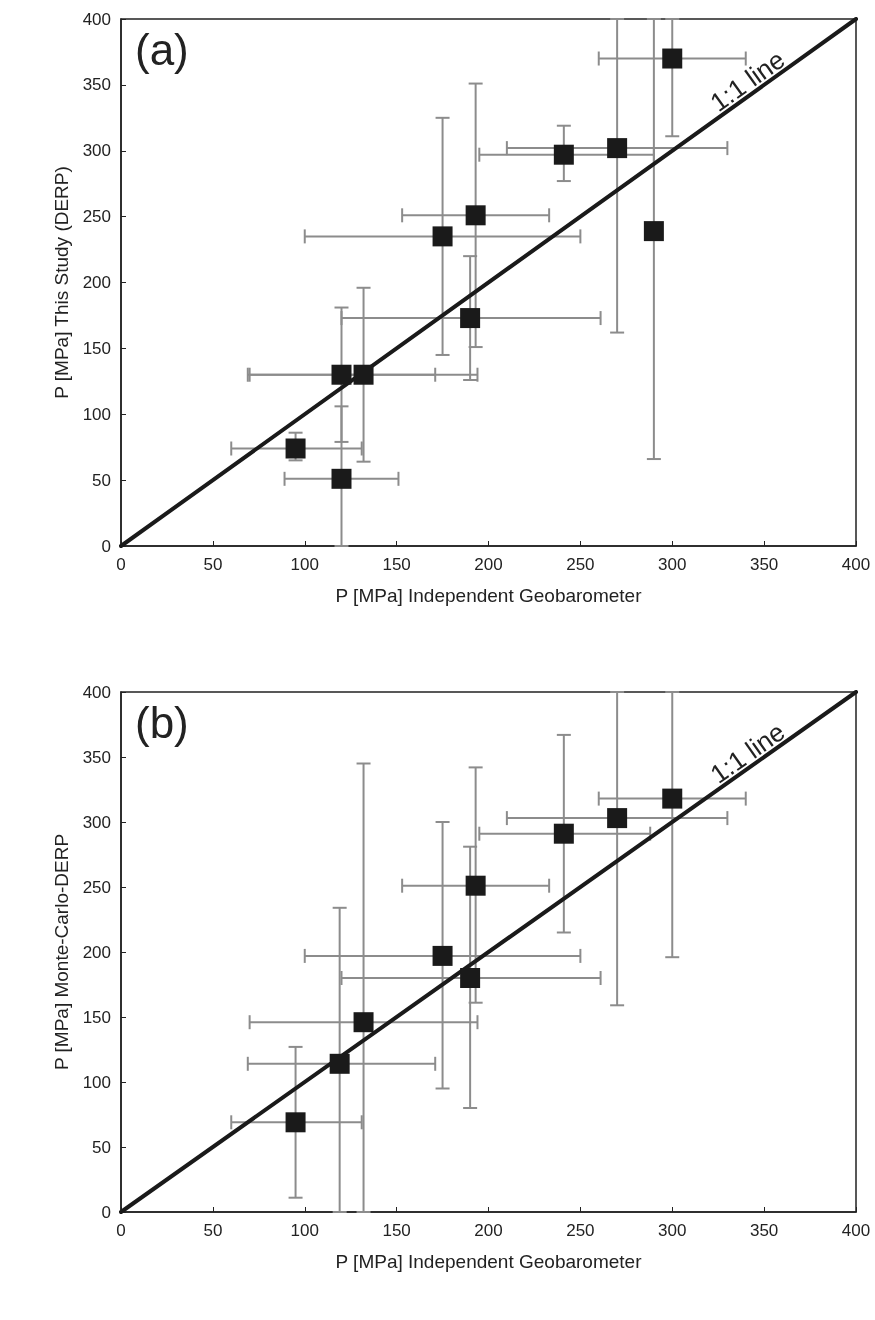 The width and height of the screenshot is (875, 1320). I want to click on y-axis-title: P [MPa] Monte-Carlo-DERP, so click(61, 952).